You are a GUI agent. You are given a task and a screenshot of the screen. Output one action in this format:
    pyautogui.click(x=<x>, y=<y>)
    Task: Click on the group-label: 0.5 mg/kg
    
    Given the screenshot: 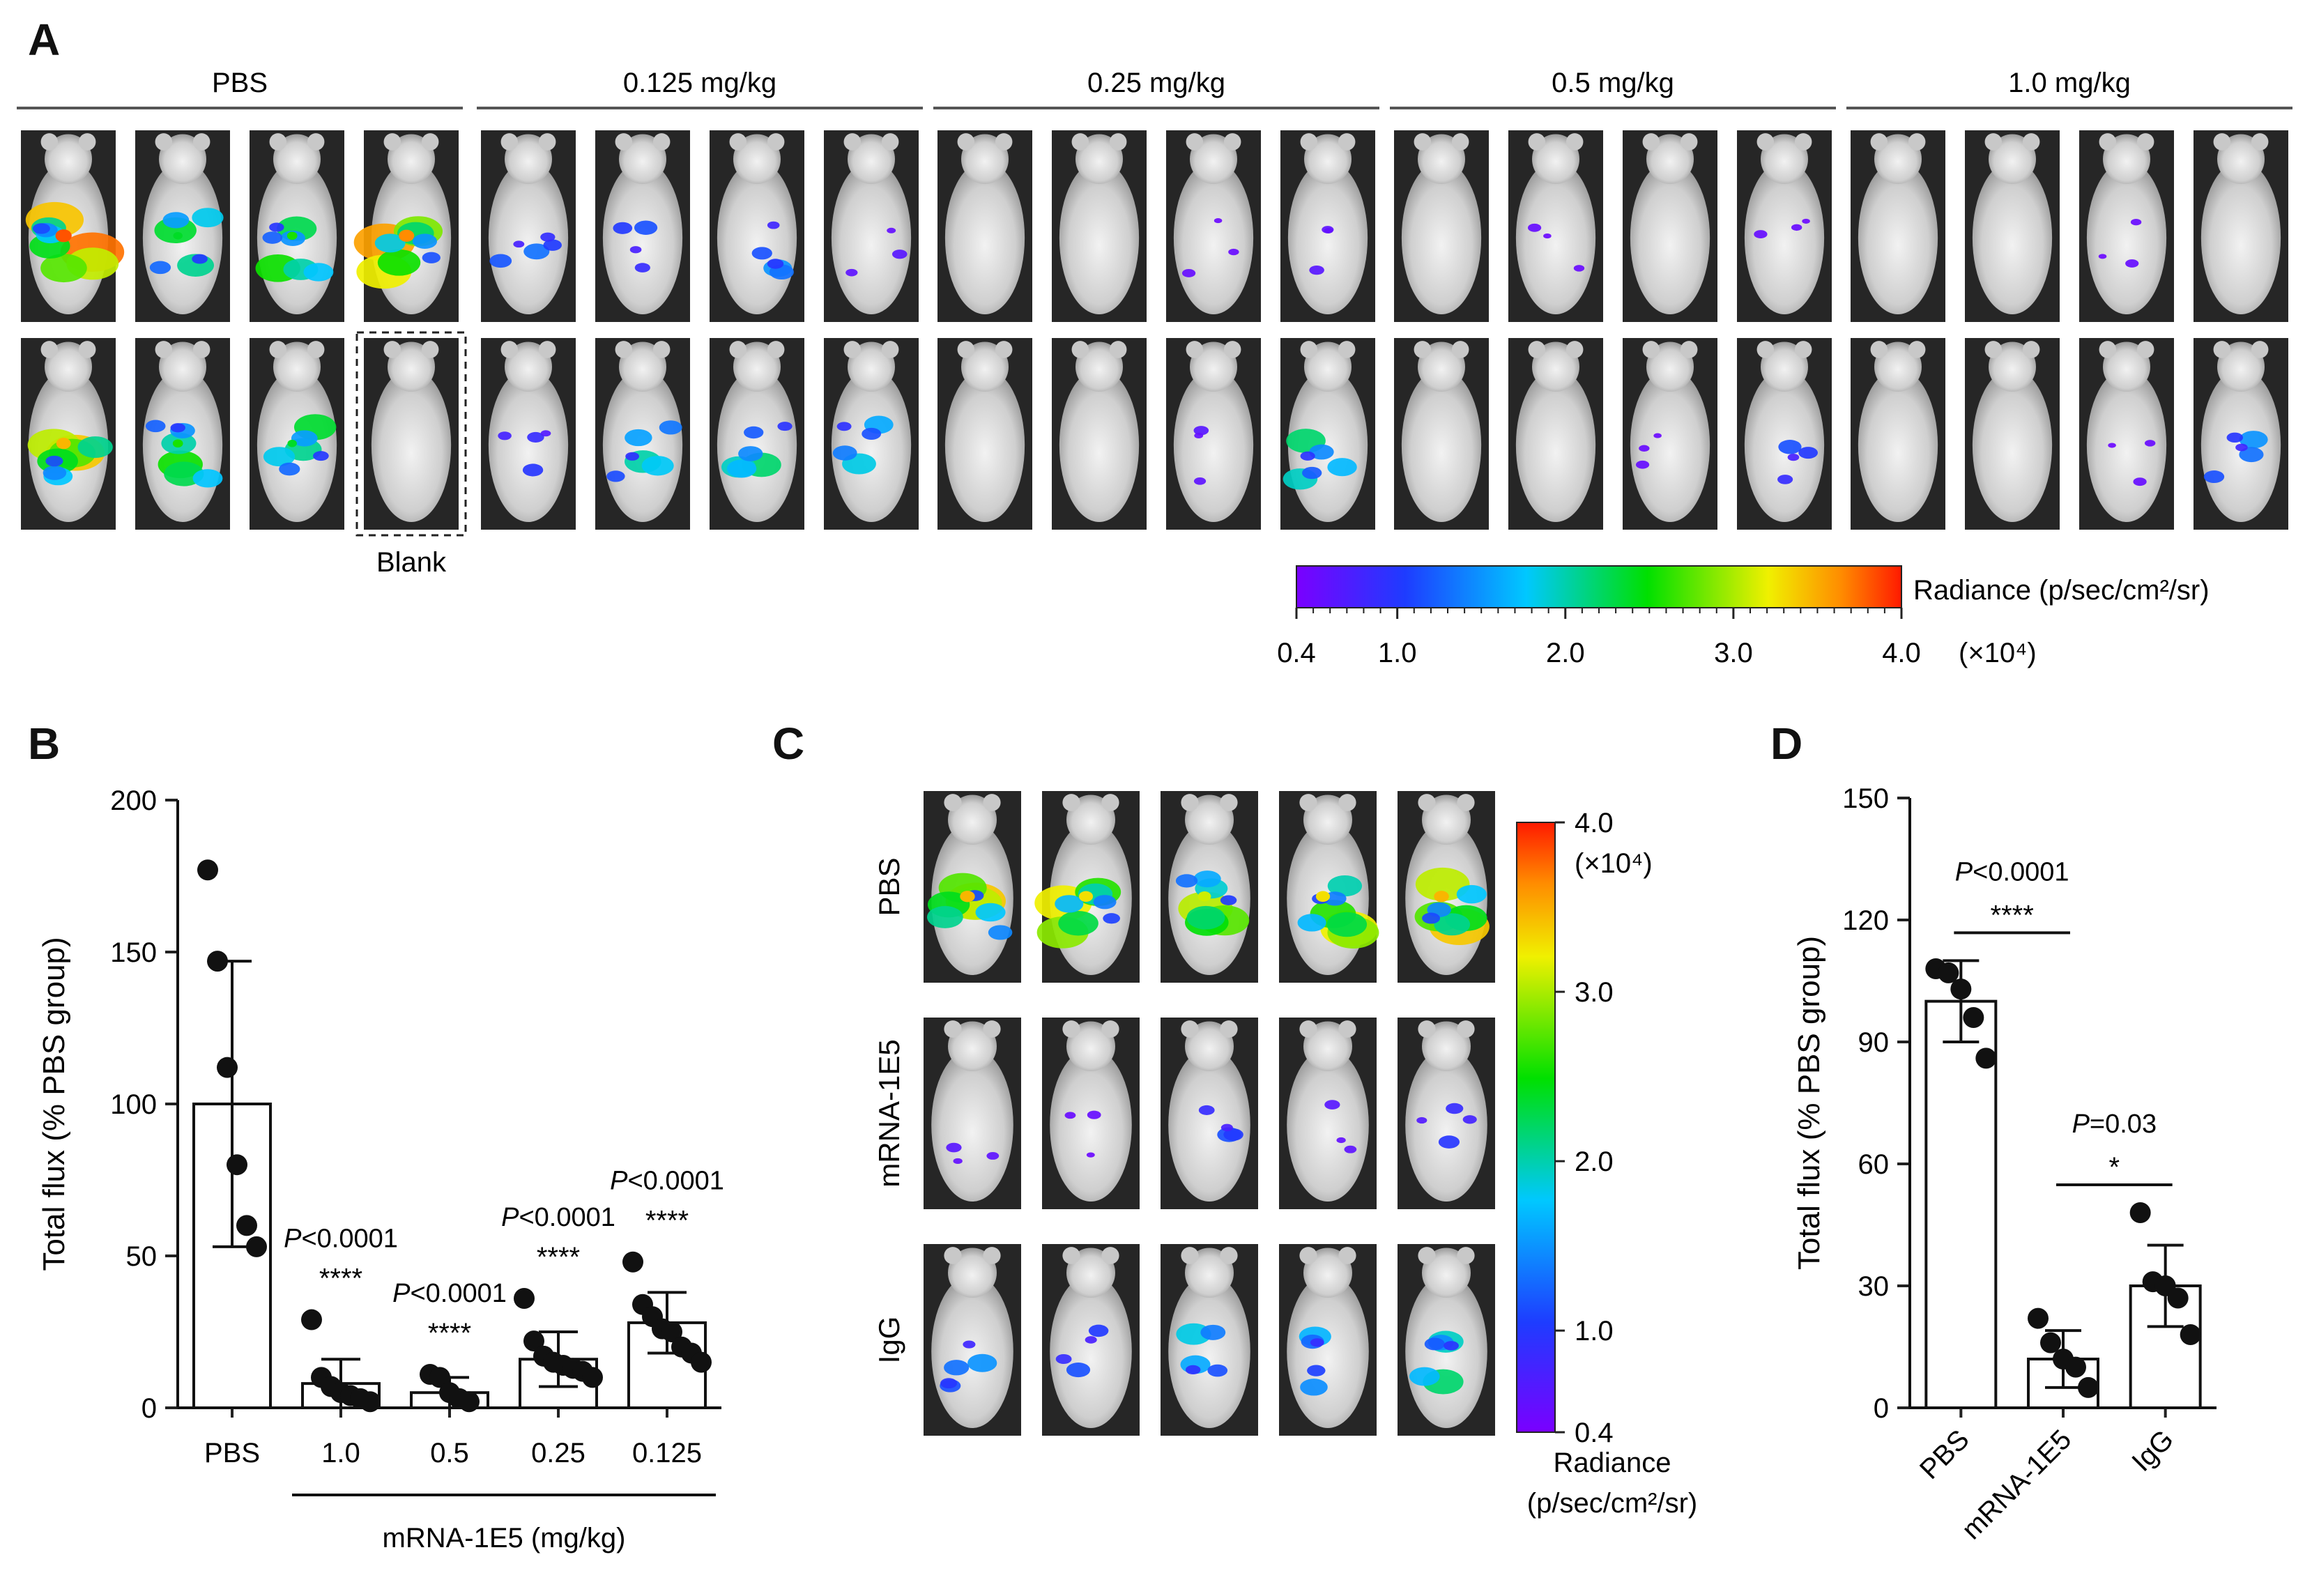 What is the action you would take?
    pyautogui.click(x=1613, y=83)
    